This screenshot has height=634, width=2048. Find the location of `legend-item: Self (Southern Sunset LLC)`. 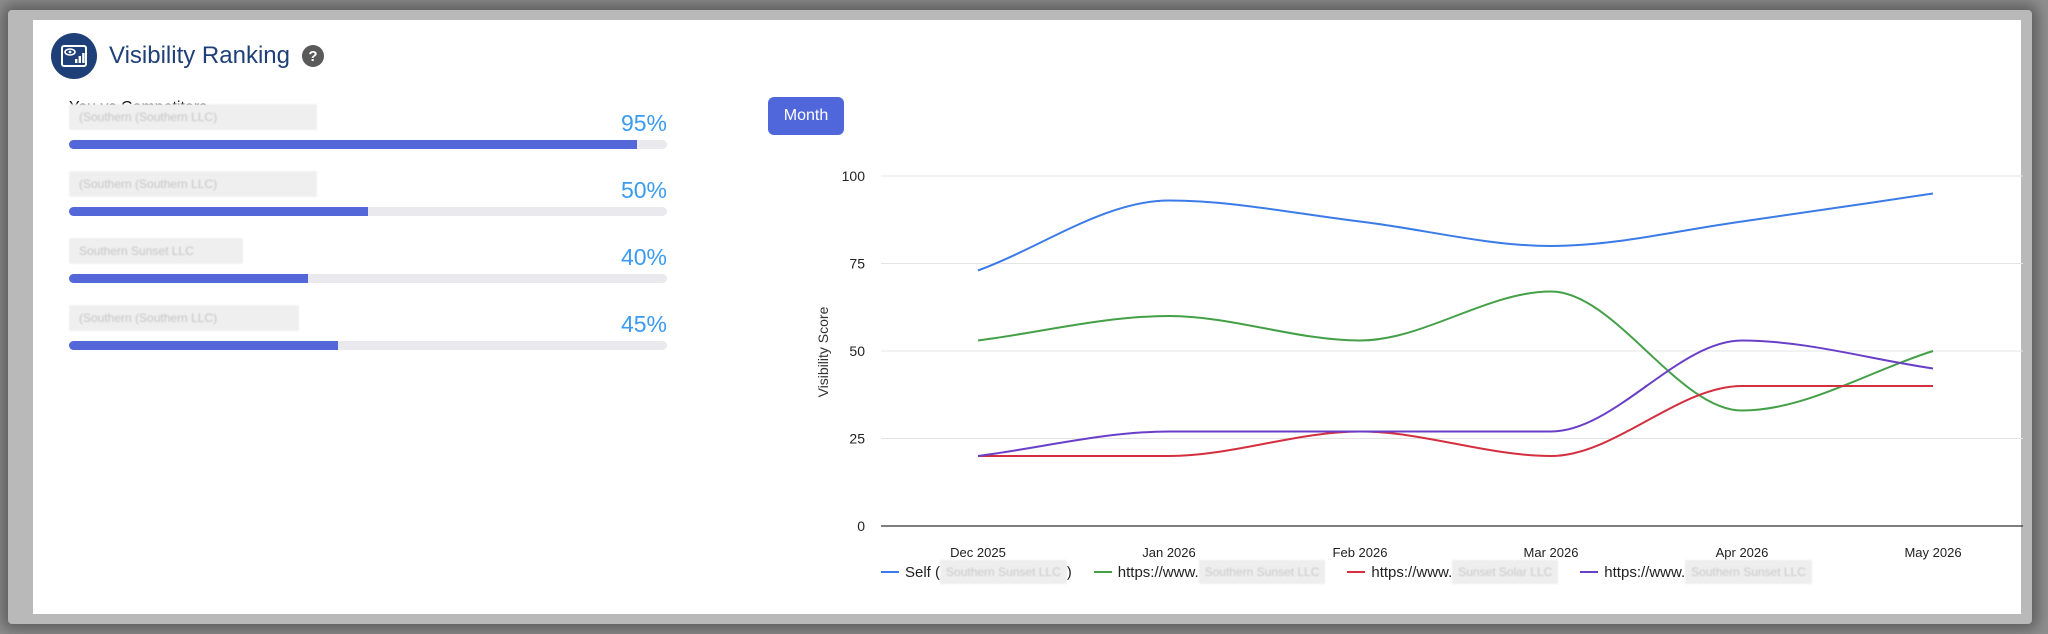

legend-item: Self (Southern Sunset LLC) is located at coordinates (976, 572).